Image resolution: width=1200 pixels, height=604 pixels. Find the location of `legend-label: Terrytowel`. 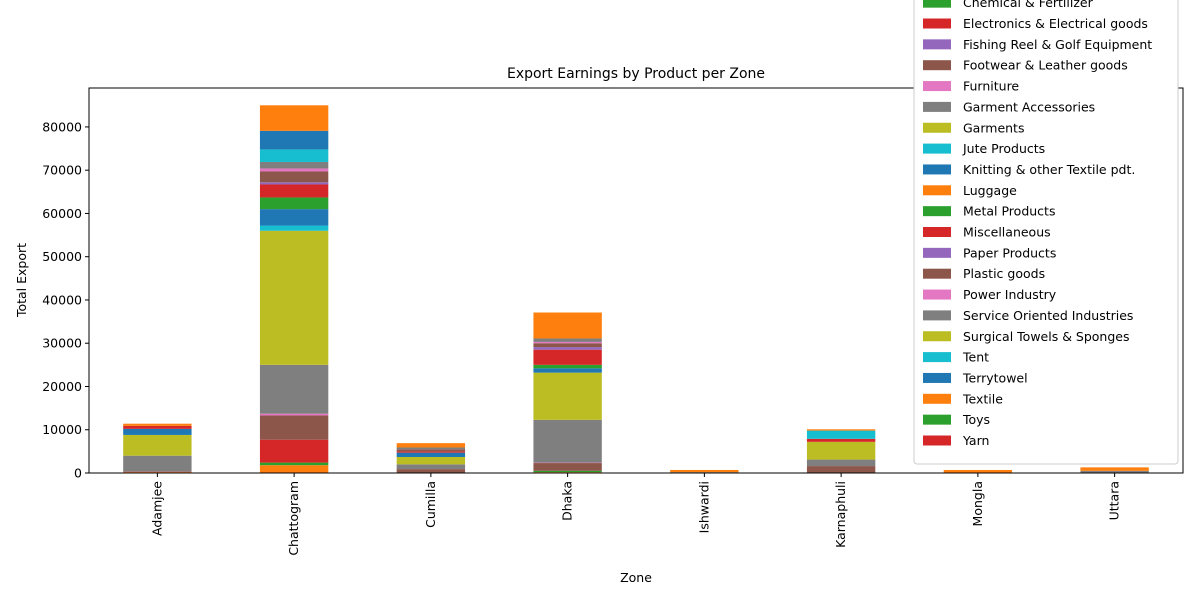

legend-label: Terrytowel is located at coordinates (995, 377).